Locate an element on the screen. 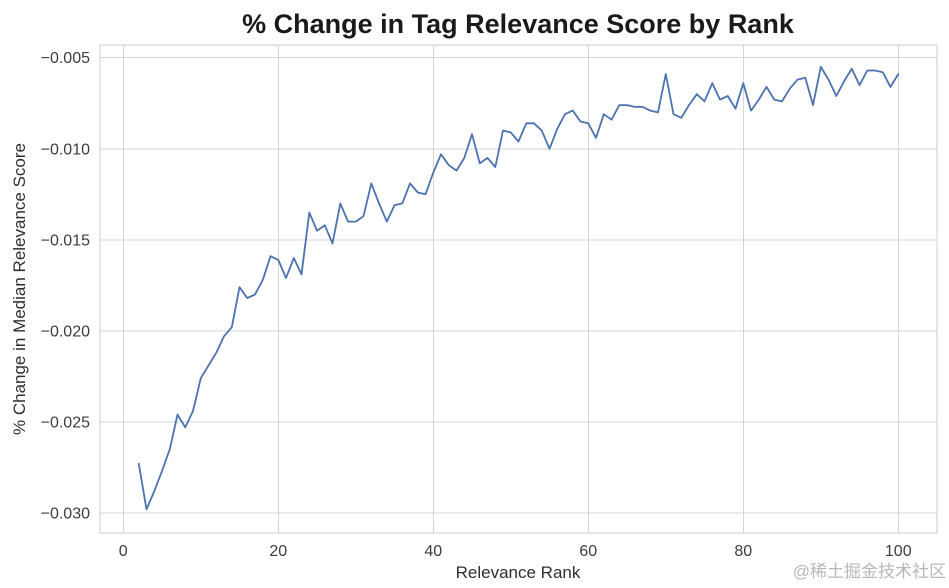 Image resolution: width=949 pixels, height=588 pixels. y-tick-label: −0.025 is located at coordinates (65, 422).